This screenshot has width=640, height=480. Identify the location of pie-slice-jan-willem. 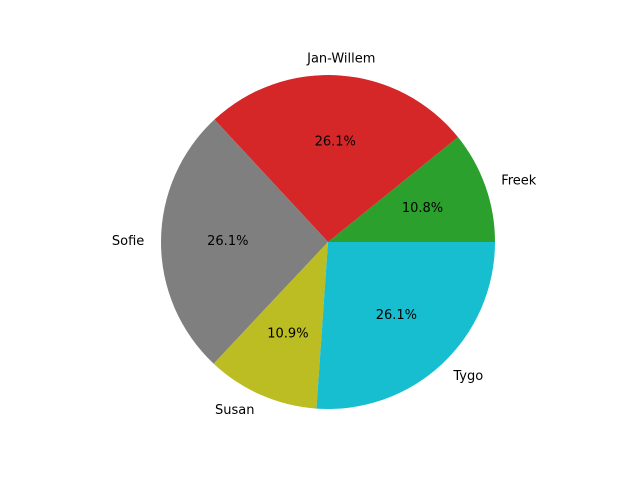
(336, 159).